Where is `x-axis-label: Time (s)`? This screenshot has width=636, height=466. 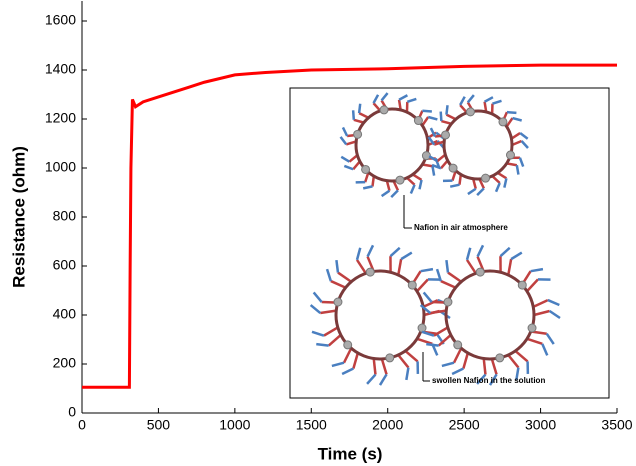
x-axis-label: Time (s) is located at coordinates (350, 453).